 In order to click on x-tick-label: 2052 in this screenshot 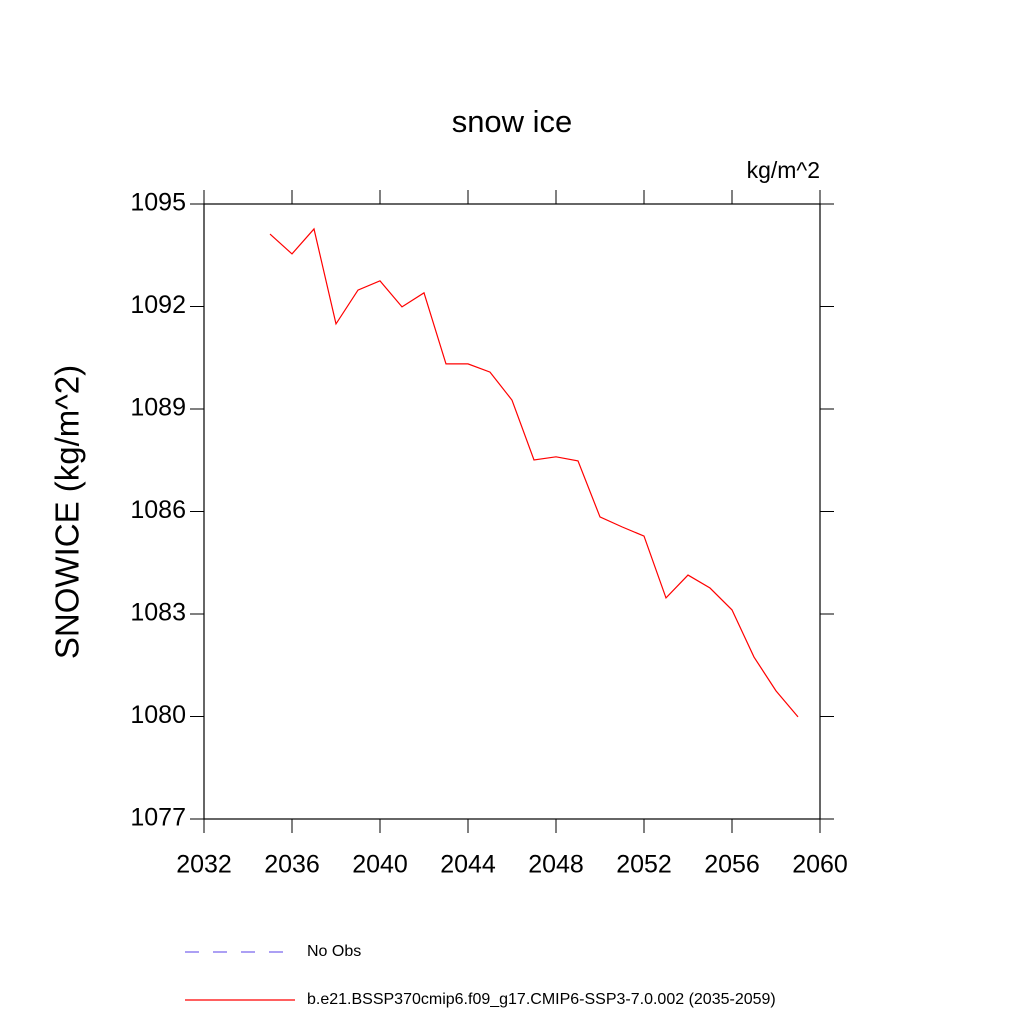, I will do `click(644, 865)`.